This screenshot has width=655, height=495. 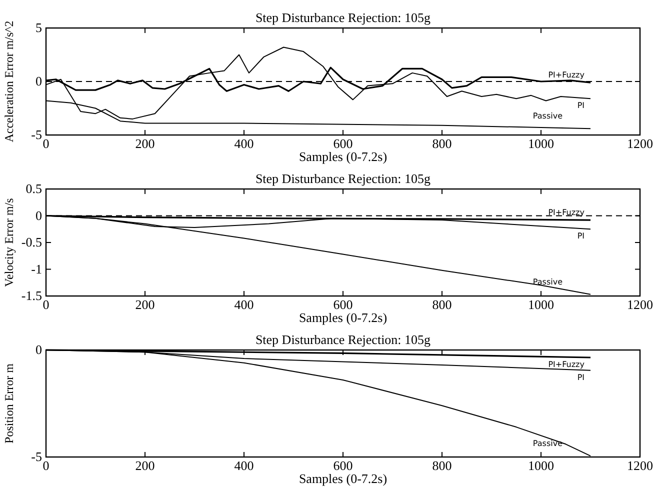 I want to click on y-axis-title: Acceleration Error m/s^2, so click(x=9, y=81).